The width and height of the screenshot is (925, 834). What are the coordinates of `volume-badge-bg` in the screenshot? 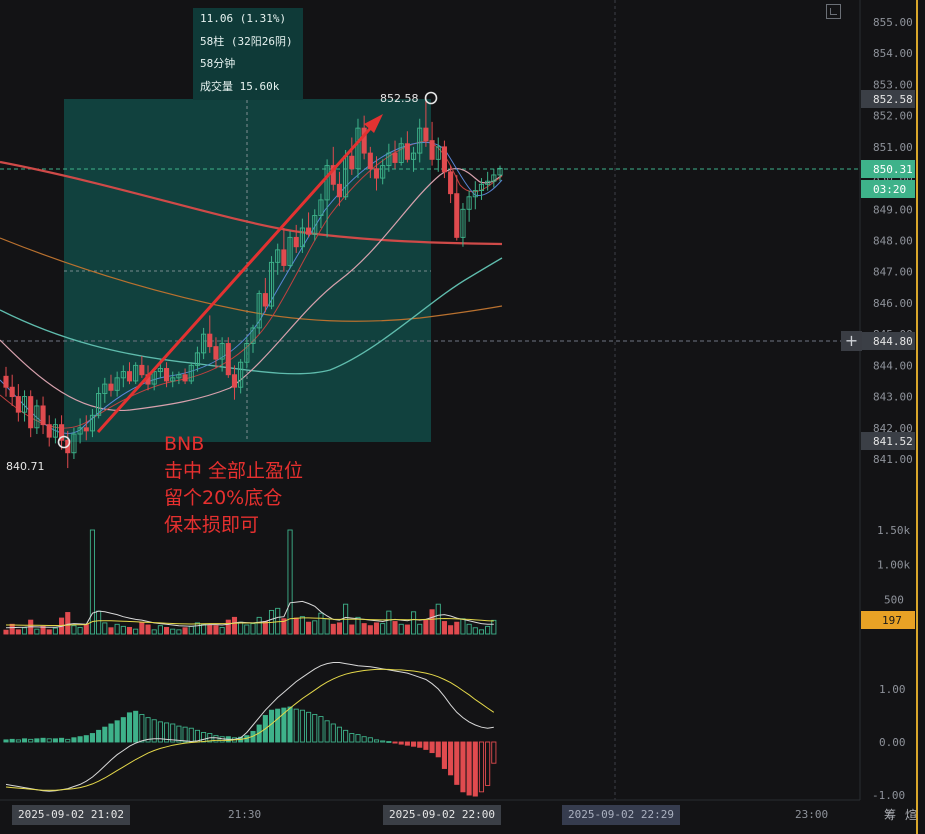 It's located at (888, 620).